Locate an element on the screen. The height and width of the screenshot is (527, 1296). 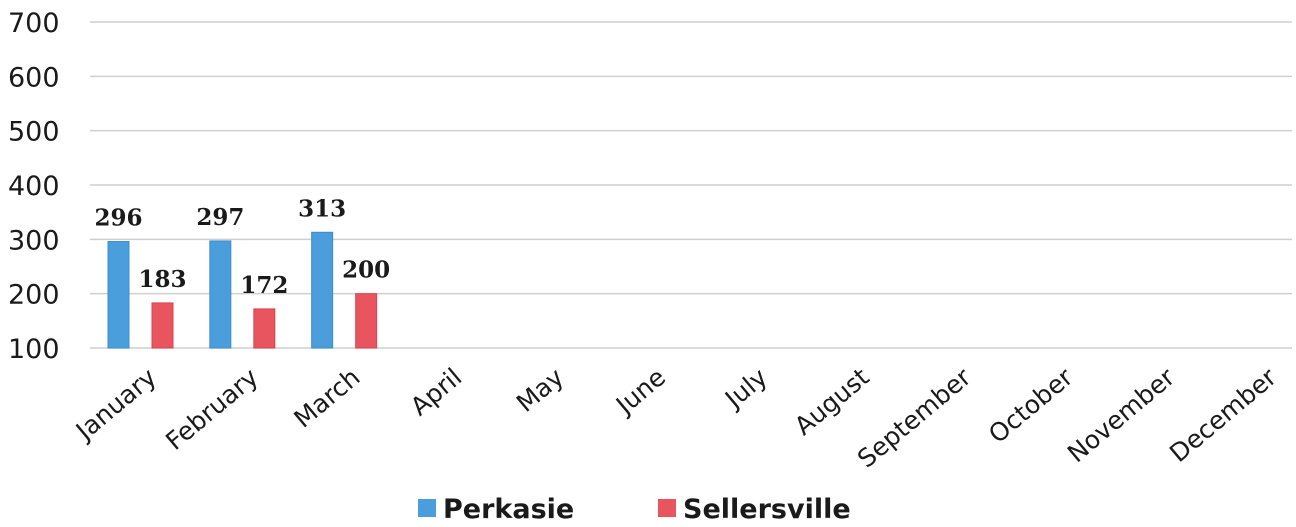
data-label-perkasie-march: 313 is located at coordinates (322, 208).